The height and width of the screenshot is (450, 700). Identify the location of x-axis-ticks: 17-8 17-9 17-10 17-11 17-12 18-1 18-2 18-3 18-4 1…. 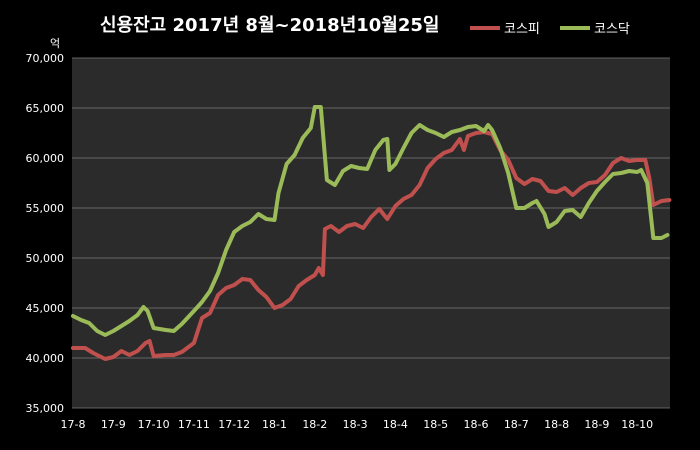
(357, 424).